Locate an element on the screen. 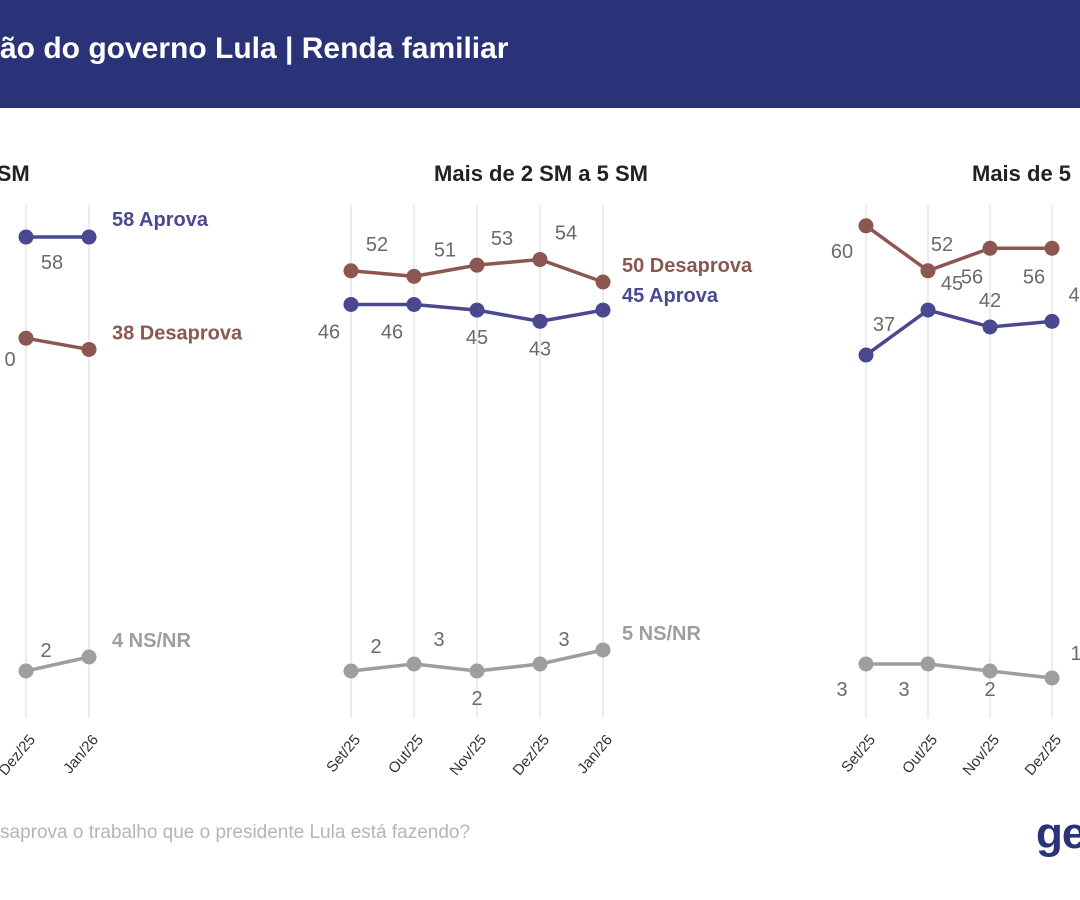 The image size is (1080, 900). end-label-desaprova: 50 Desaprova is located at coordinates (687, 266).